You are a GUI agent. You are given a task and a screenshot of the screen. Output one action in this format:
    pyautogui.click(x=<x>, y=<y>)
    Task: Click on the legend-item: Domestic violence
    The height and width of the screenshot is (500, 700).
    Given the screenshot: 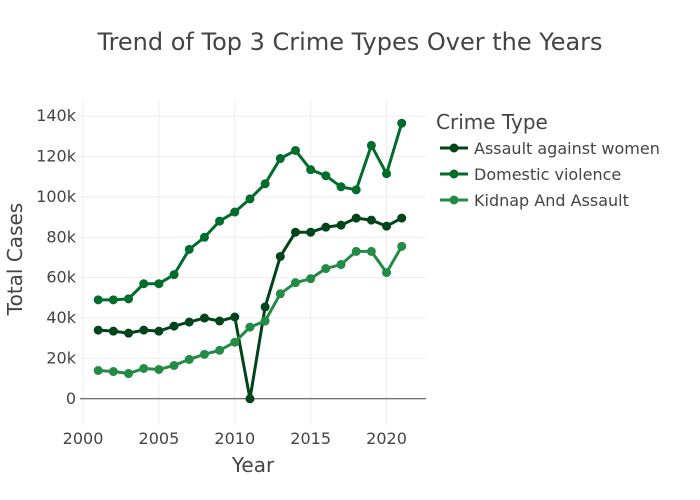 What is the action you would take?
    pyautogui.click(x=530, y=174)
    